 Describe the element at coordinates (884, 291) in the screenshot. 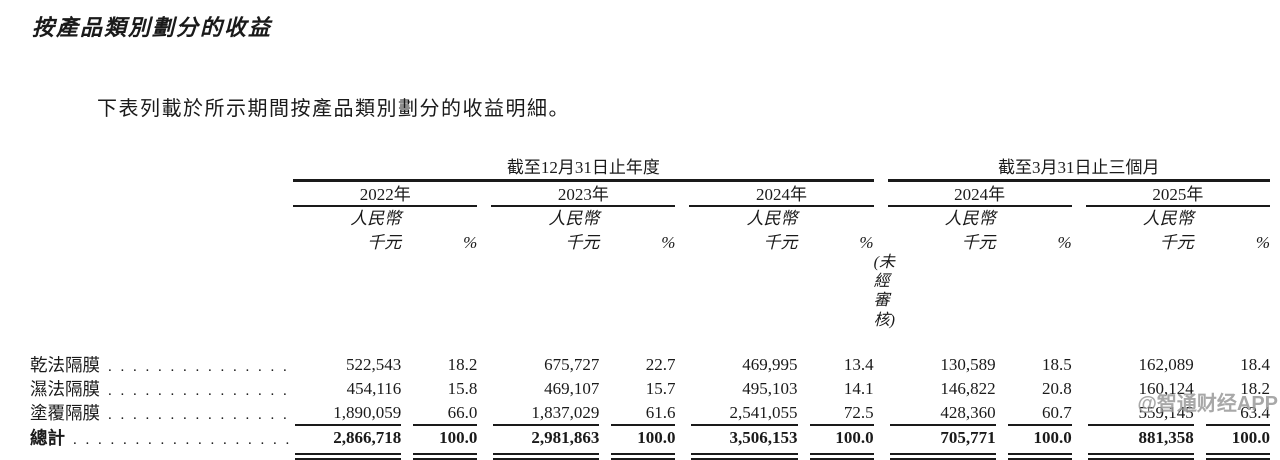

I see `unaudited-label: (未經審核)` at that location.